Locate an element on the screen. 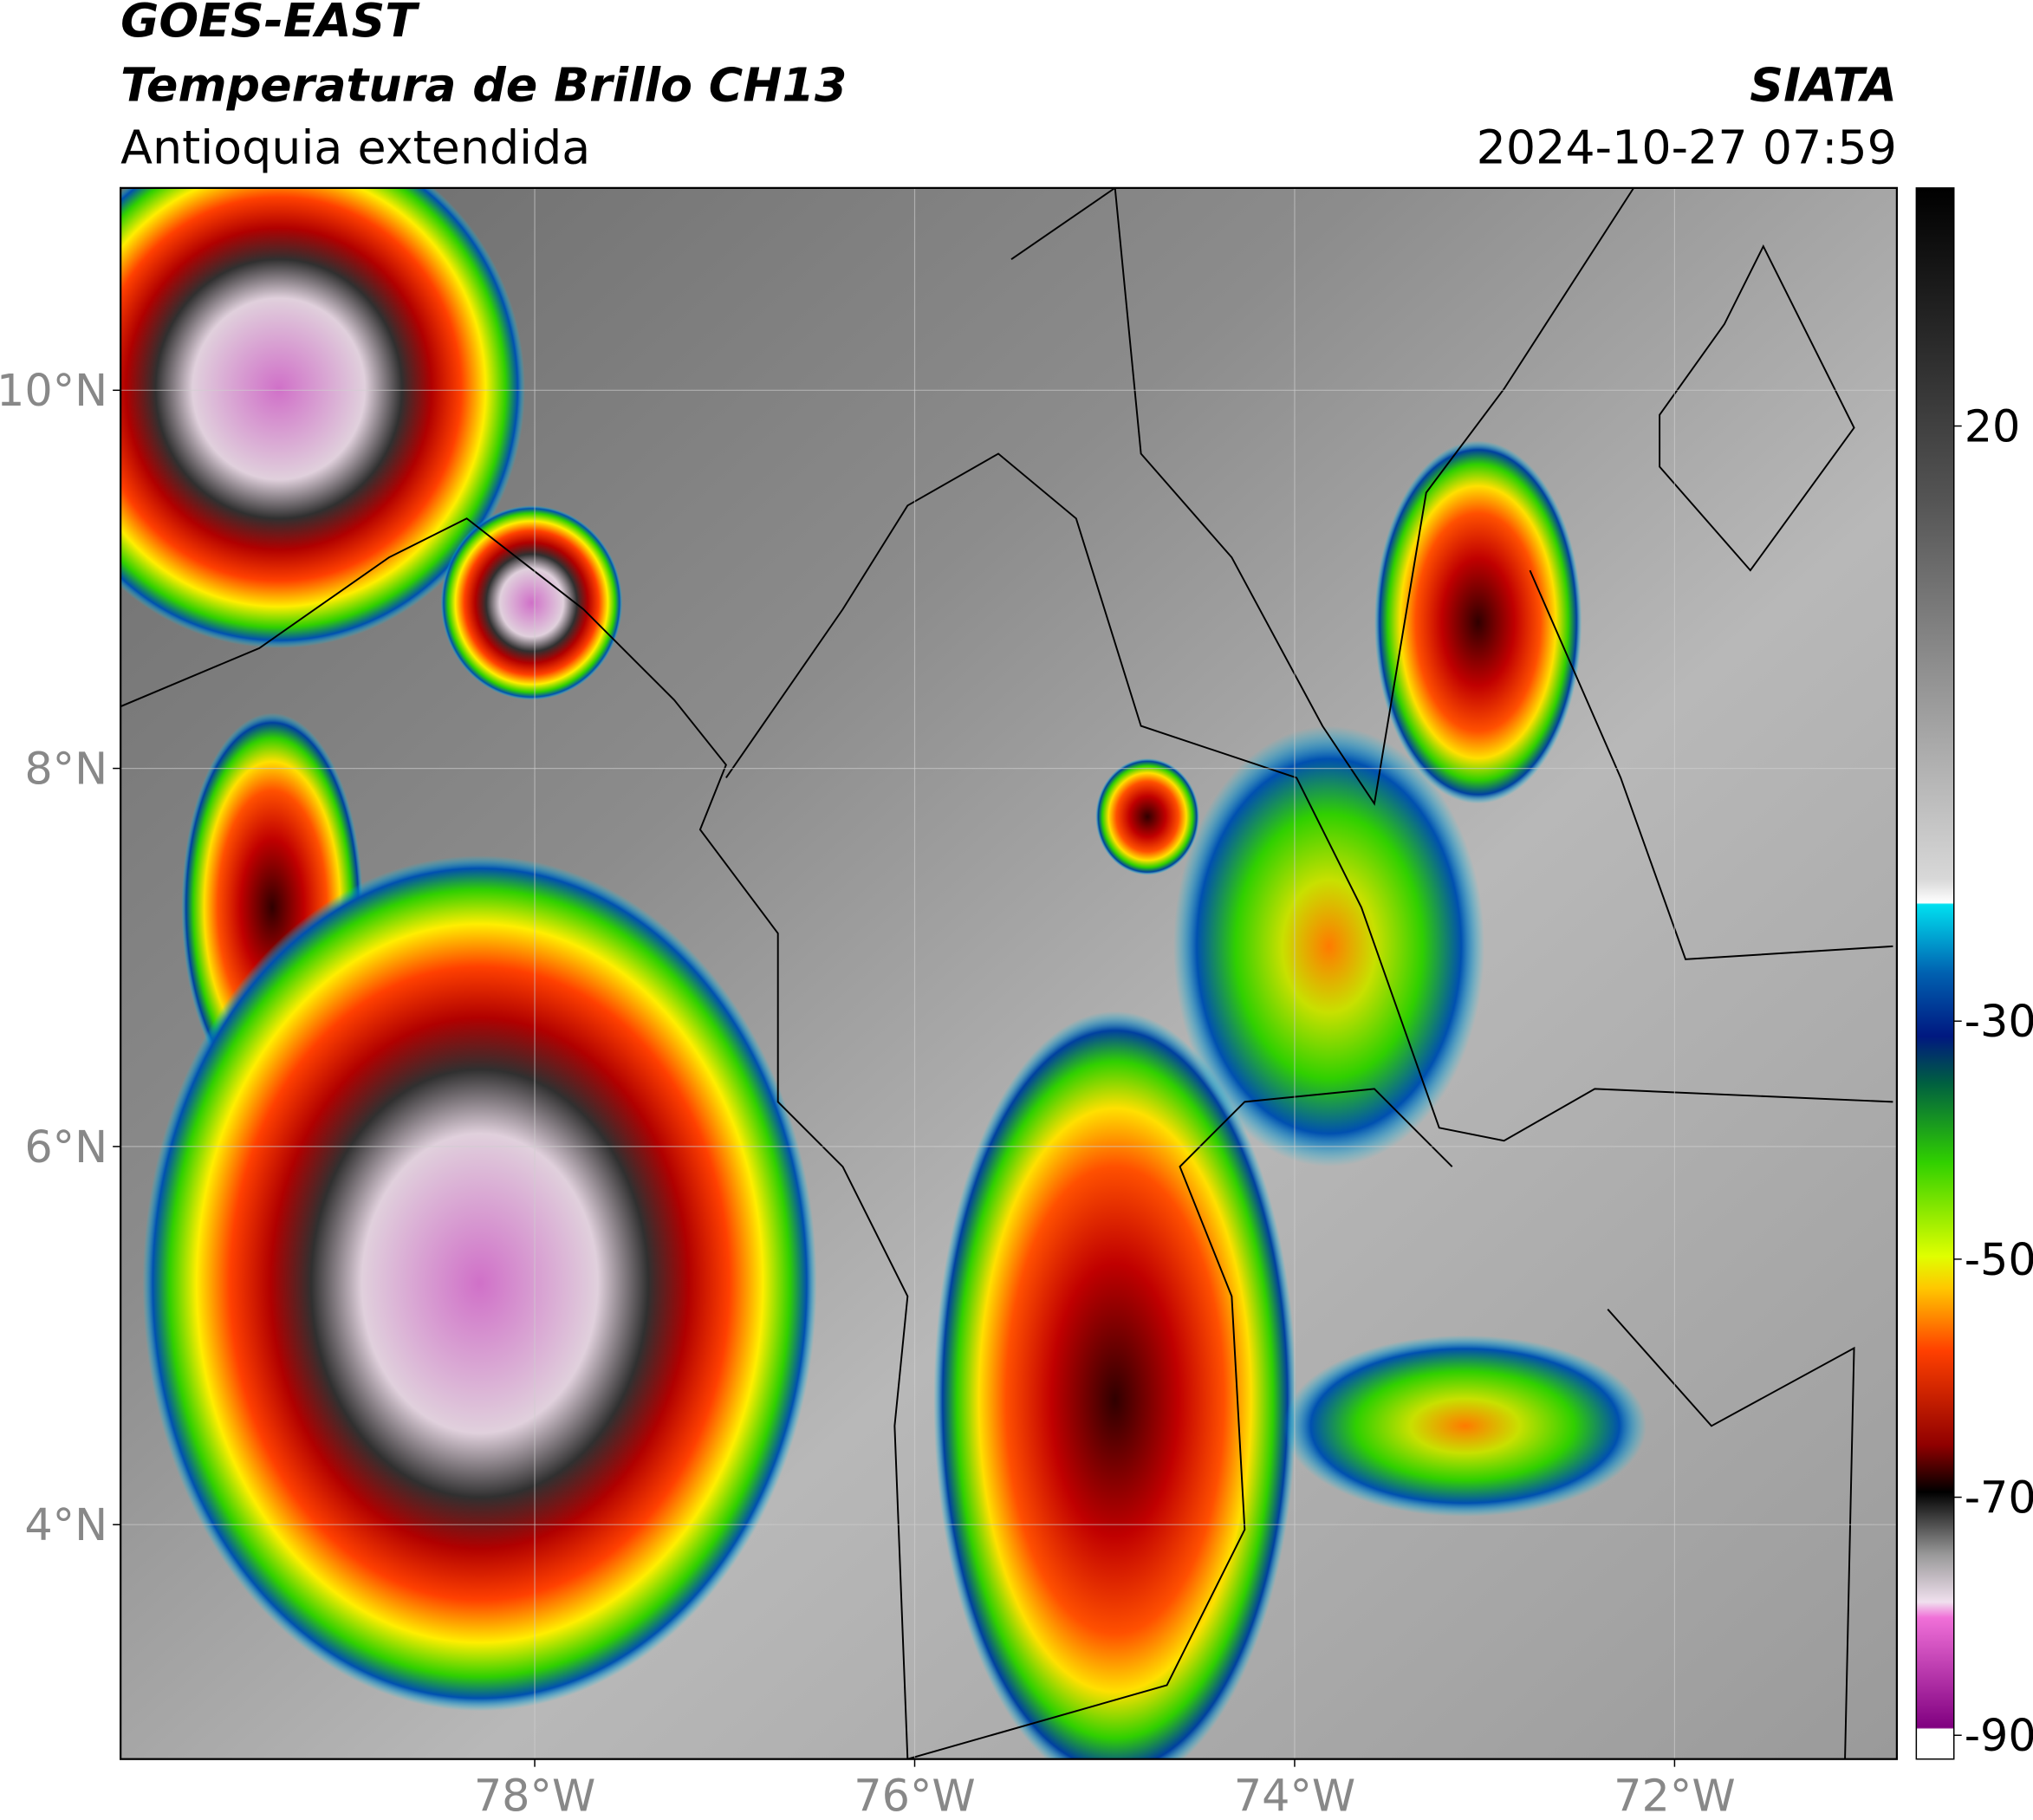 This screenshot has height=1820, width=2033. colorbar-tick-label: 20 is located at coordinates (1993, 426).